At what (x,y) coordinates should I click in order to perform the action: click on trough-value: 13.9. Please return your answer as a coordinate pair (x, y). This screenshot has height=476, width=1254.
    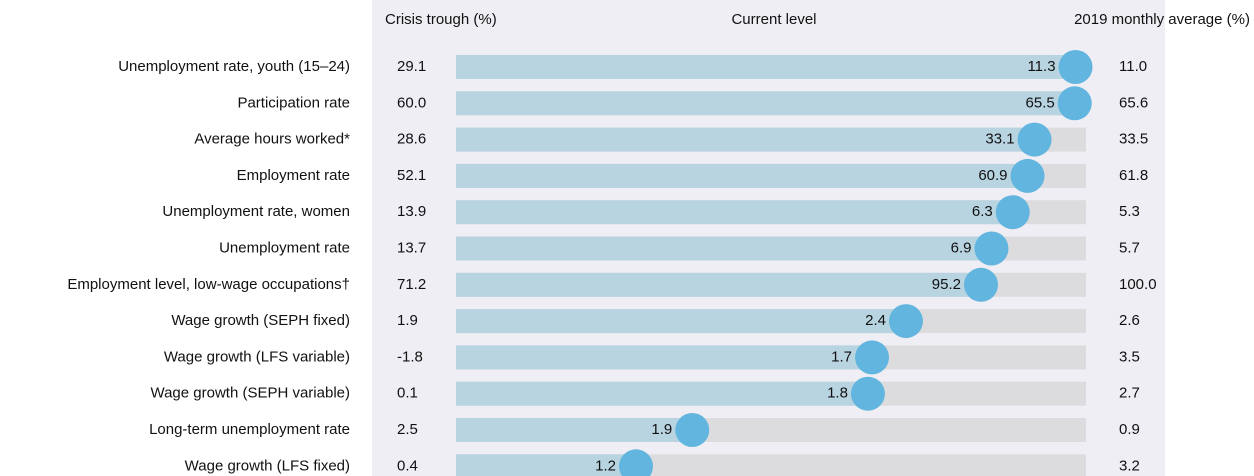
    Looking at the image, I should click on (411, 211).